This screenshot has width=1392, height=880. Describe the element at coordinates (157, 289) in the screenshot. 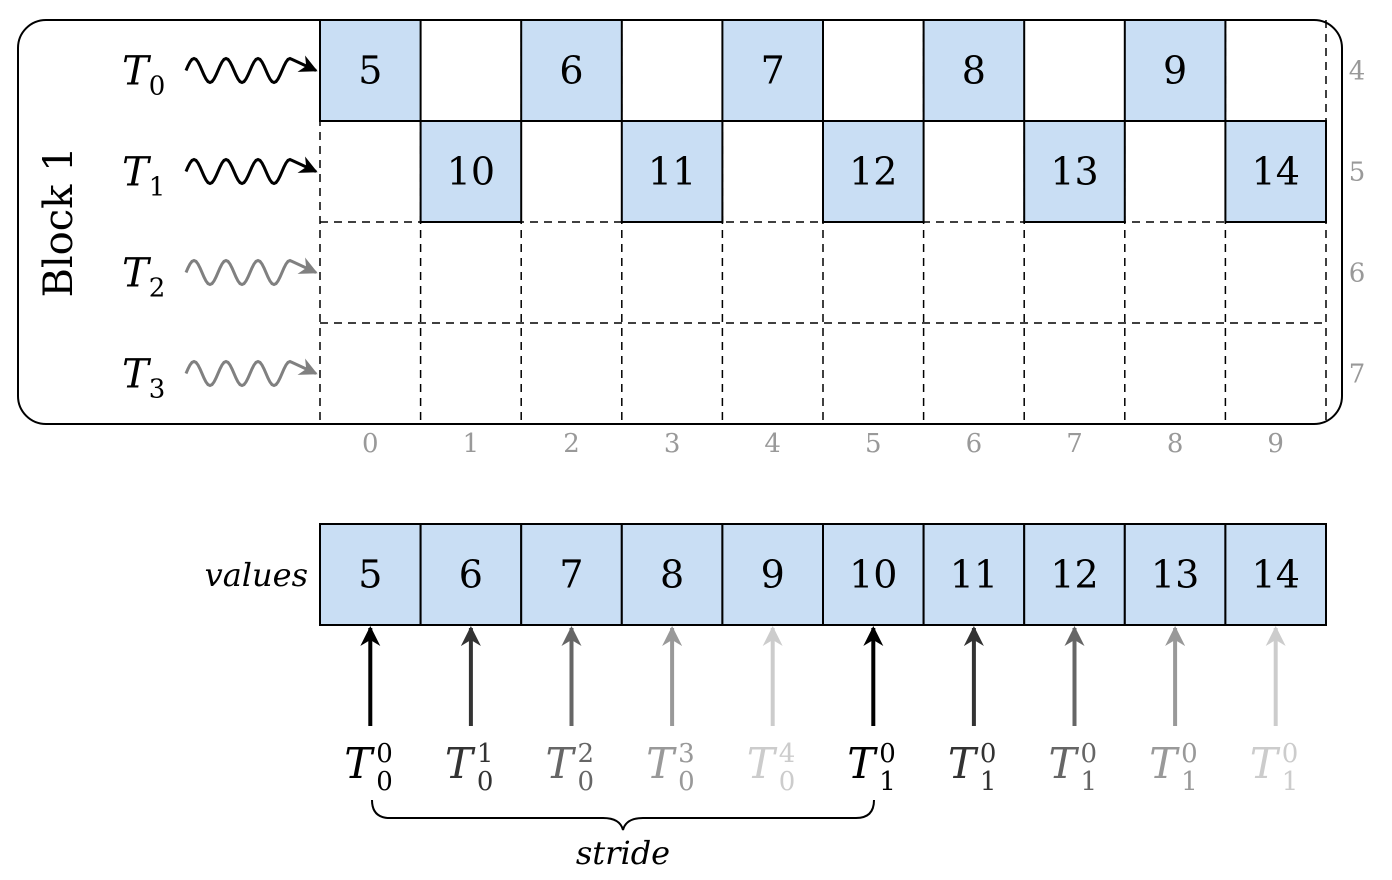

I see `thread-subscript: 2` at that location.